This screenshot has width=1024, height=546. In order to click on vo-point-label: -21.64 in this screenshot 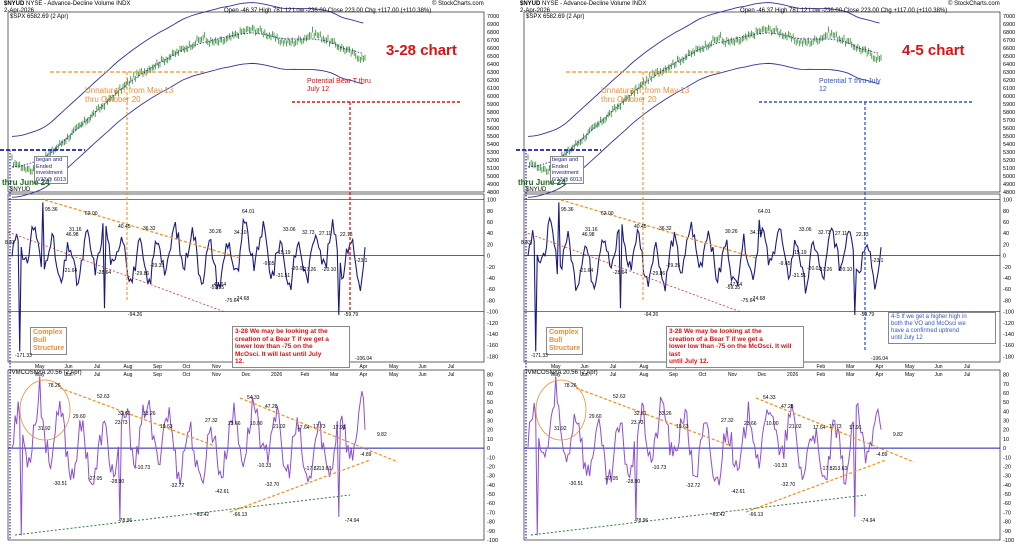, I will do `click(586, 271)`.